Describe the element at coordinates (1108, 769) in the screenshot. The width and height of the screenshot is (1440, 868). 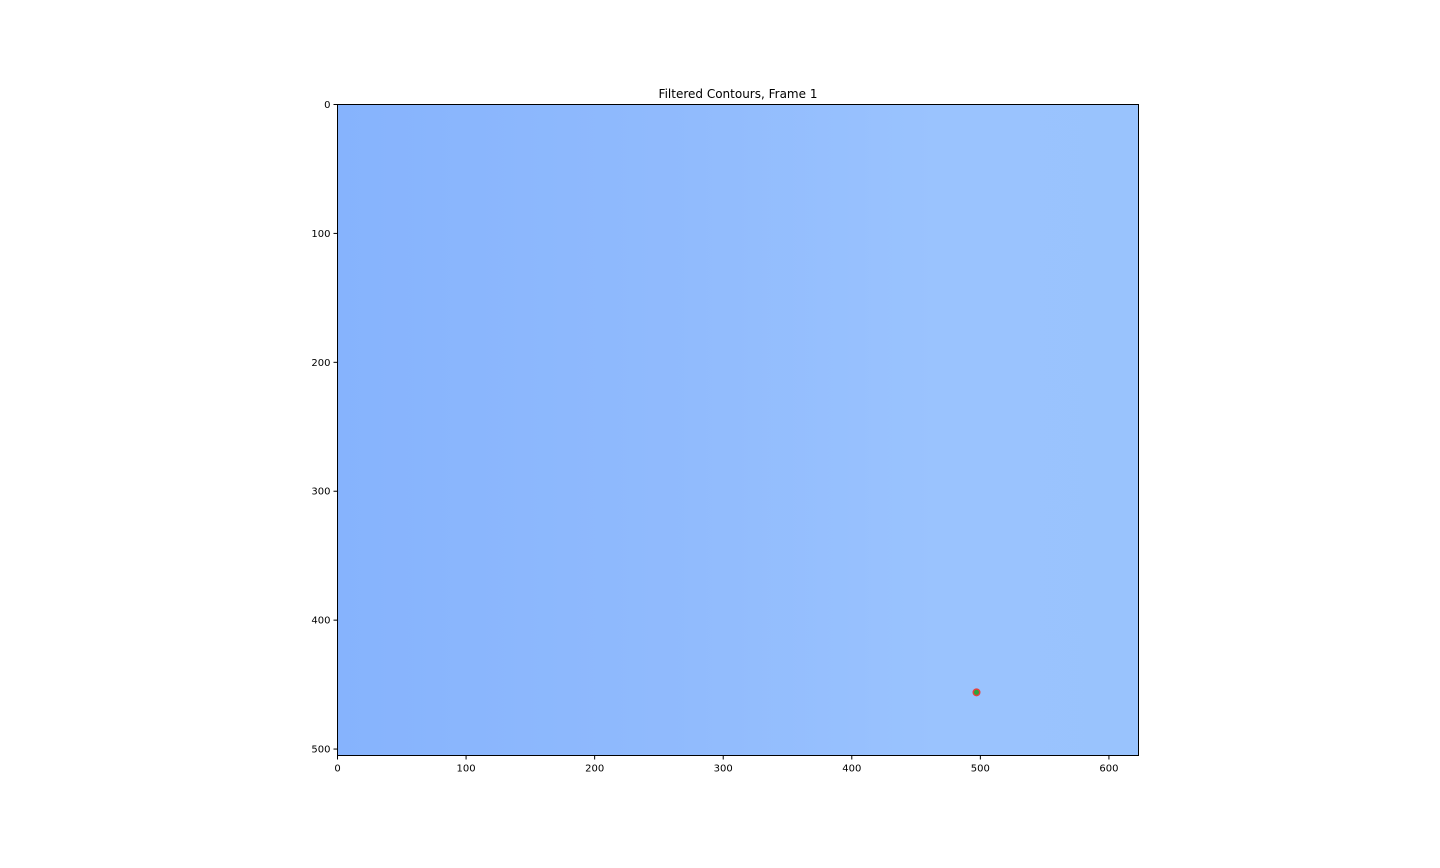
I see `x-tick-label: 600` at that location.